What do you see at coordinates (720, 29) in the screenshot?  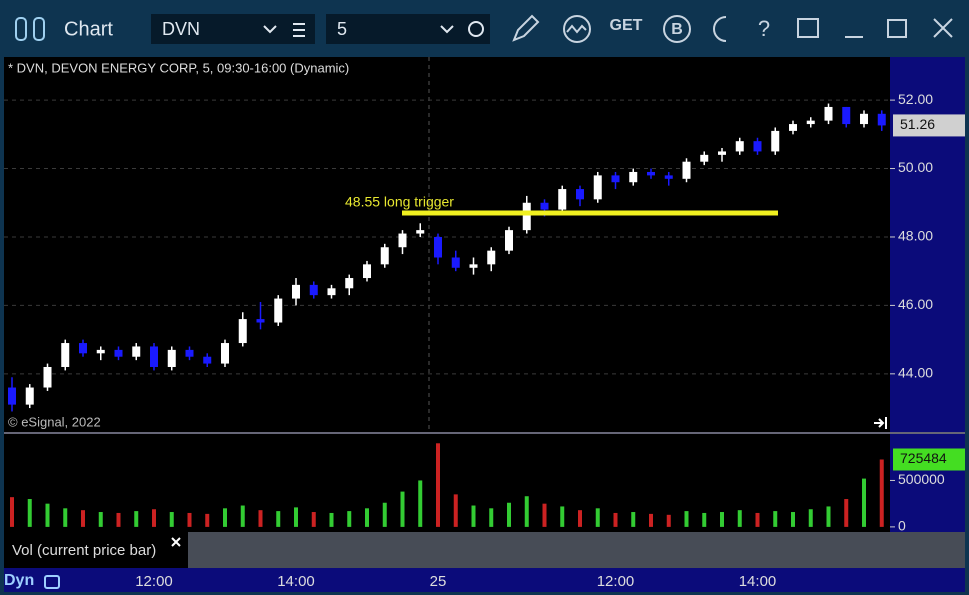 I see `moon-icon` at bounding box center [720, 29].